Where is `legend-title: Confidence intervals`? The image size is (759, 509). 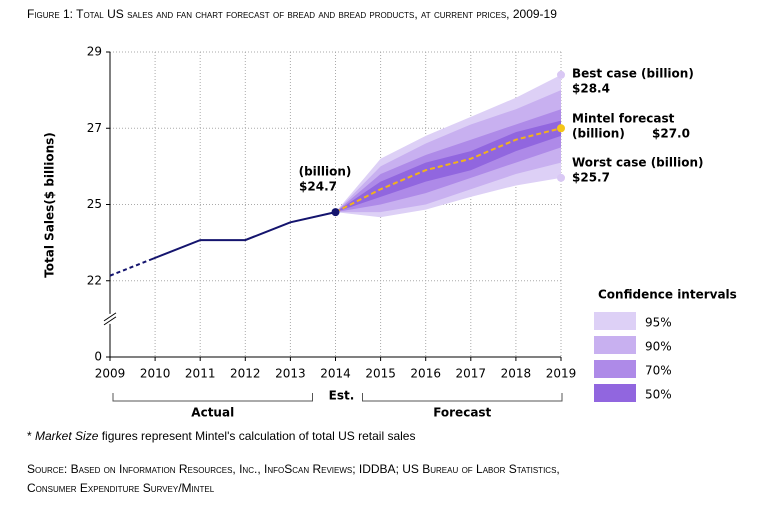
legend-title: Confidence intervals is located at coordinates (667, 295).